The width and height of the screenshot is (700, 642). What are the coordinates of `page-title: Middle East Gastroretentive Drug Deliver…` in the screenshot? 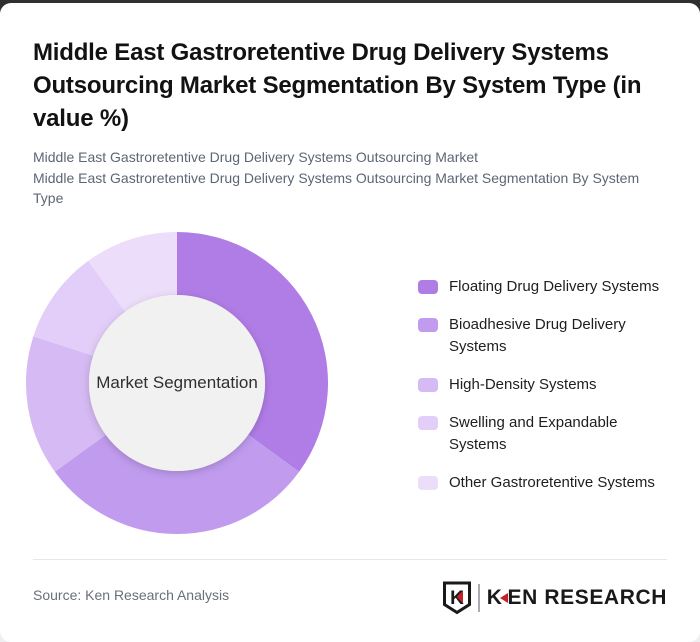 It's located at (337, 85).